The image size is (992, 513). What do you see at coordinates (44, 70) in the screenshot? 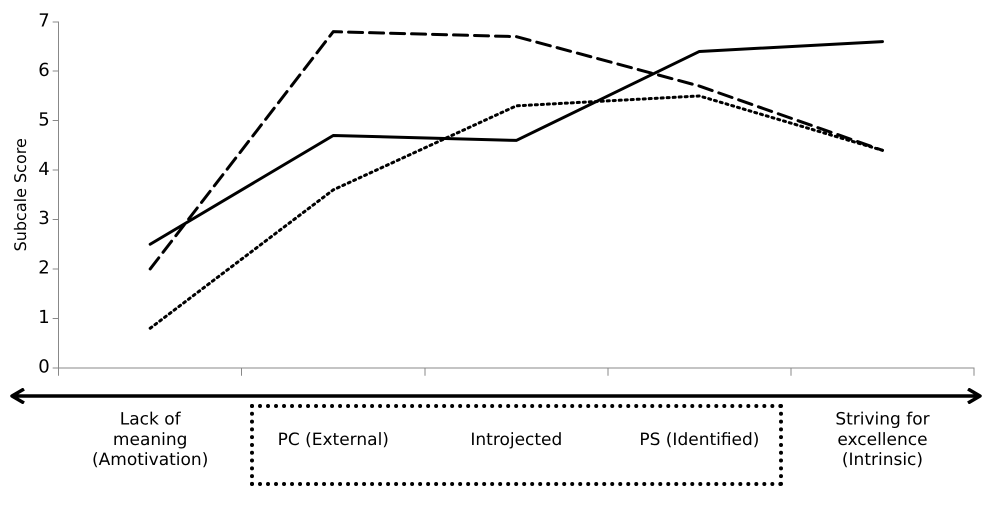
I see `y-tick-label: 6` at bounding box center [44, 70].